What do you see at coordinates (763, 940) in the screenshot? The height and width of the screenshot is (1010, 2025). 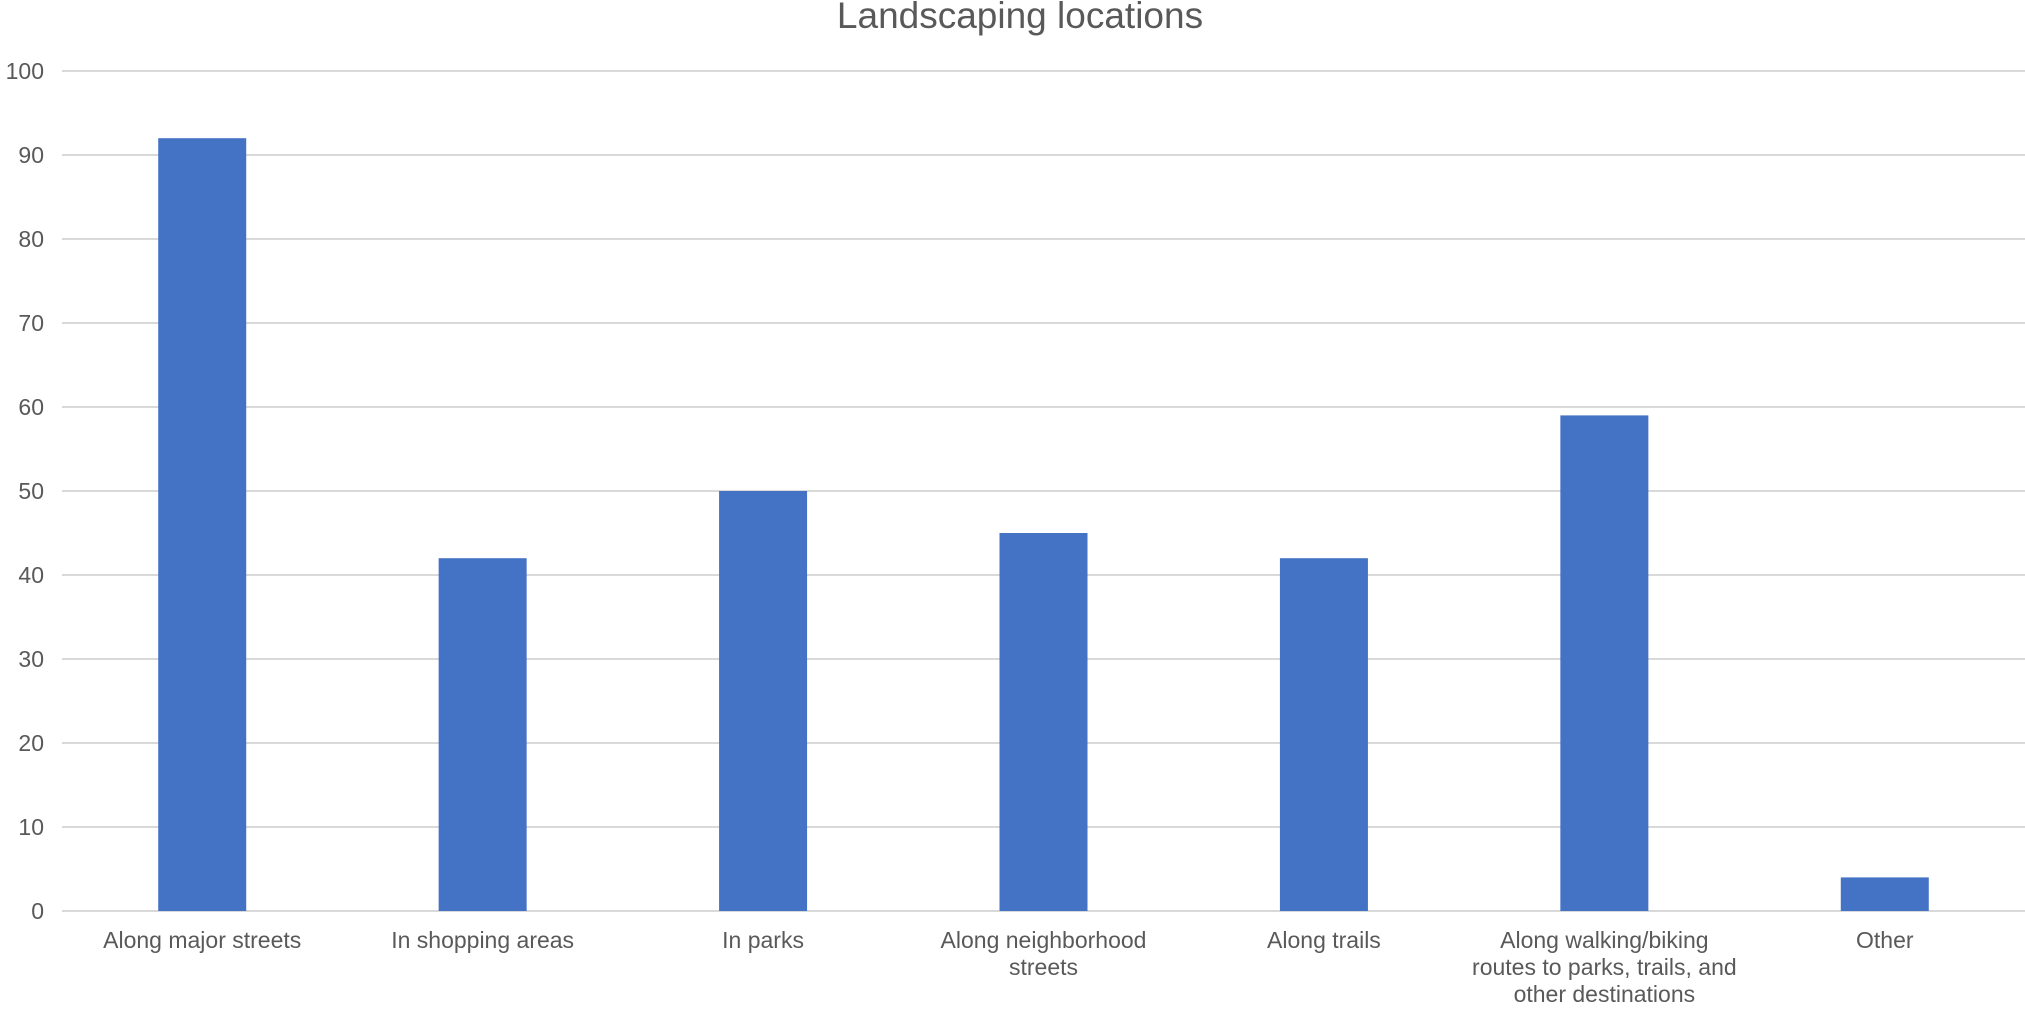 I see `x-category-label: In parks` at bounding box center [763, 940].